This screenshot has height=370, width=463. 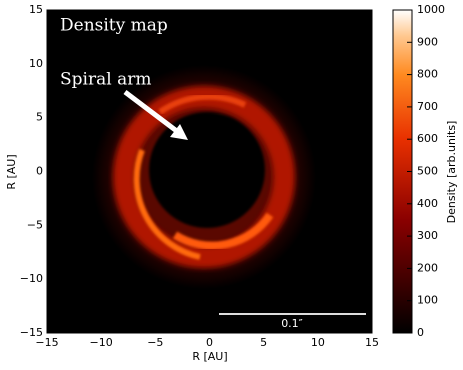 What do you see at coordinates (39, 117) in the screenshot?
I see `y-tick-label: 5` at bounding box center [39, 117].